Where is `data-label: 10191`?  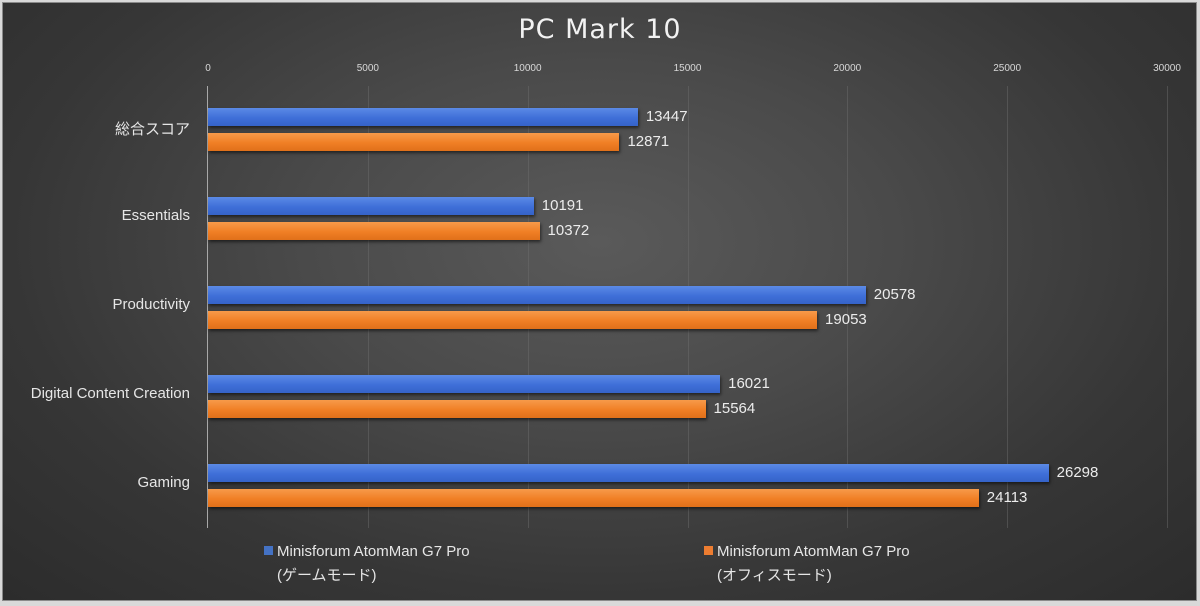
data-label: 10191 is located at coordinates (562, 205).